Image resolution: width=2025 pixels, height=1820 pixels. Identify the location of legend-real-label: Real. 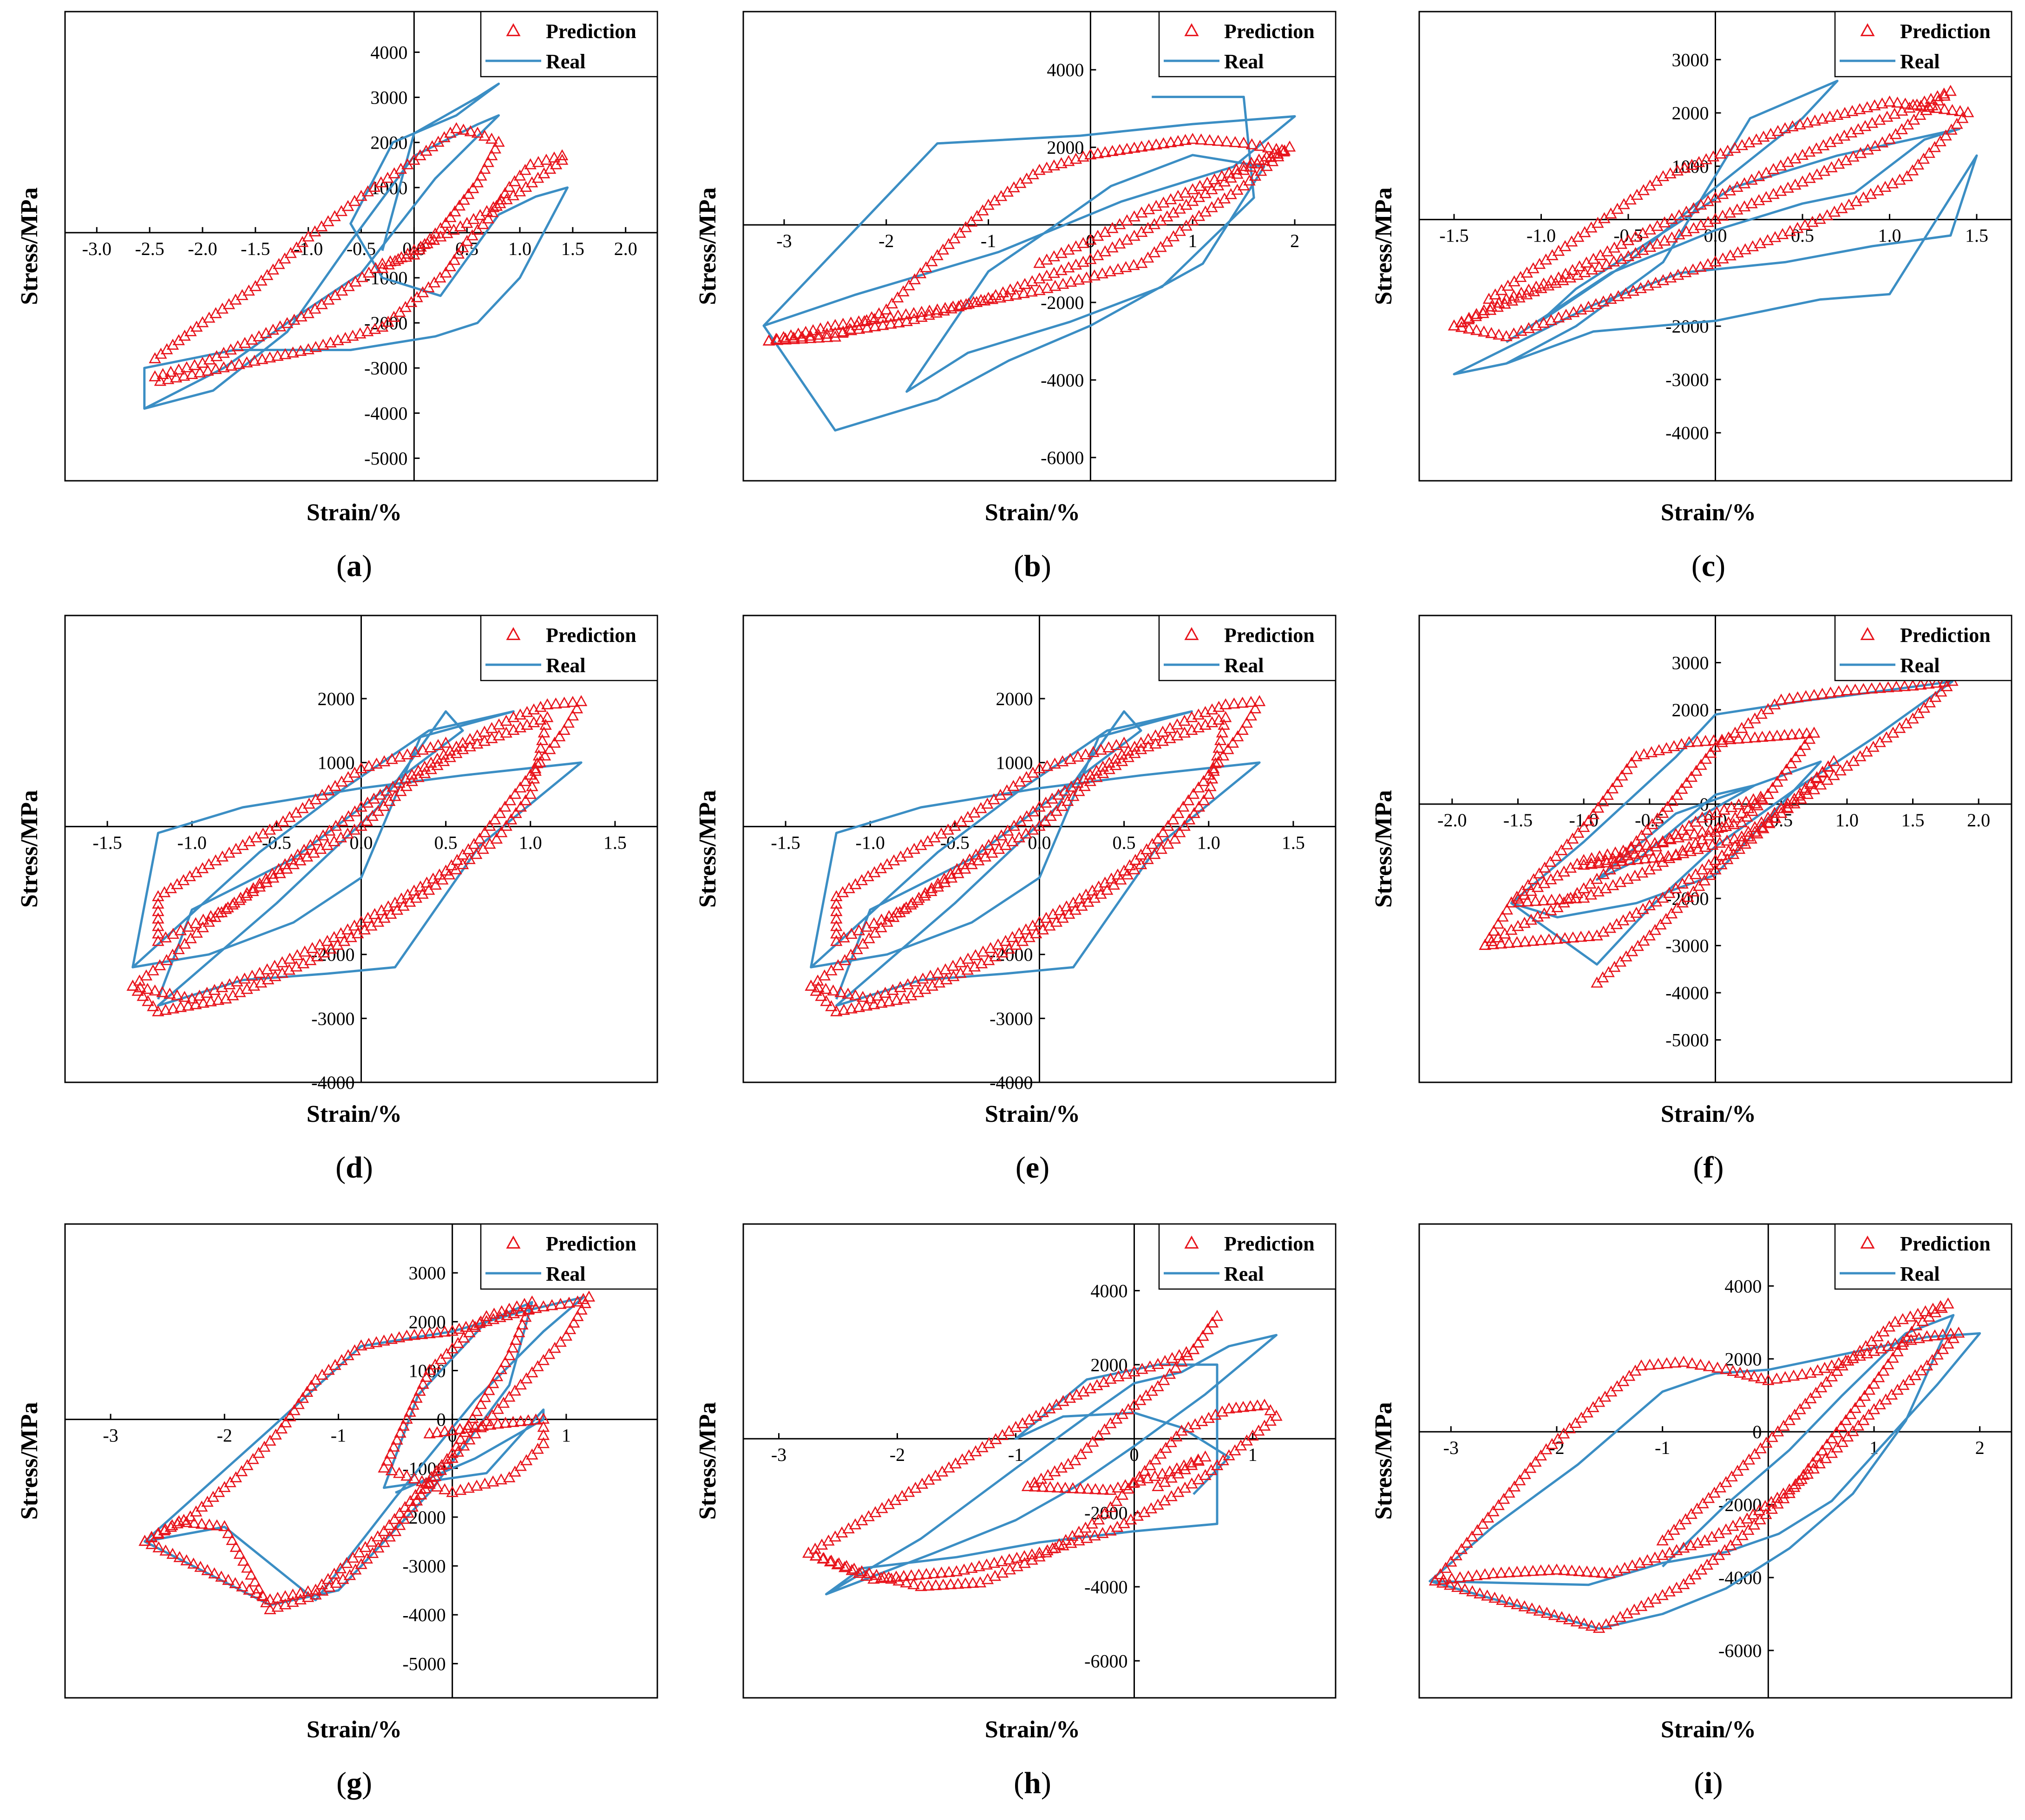
(1244, 61).